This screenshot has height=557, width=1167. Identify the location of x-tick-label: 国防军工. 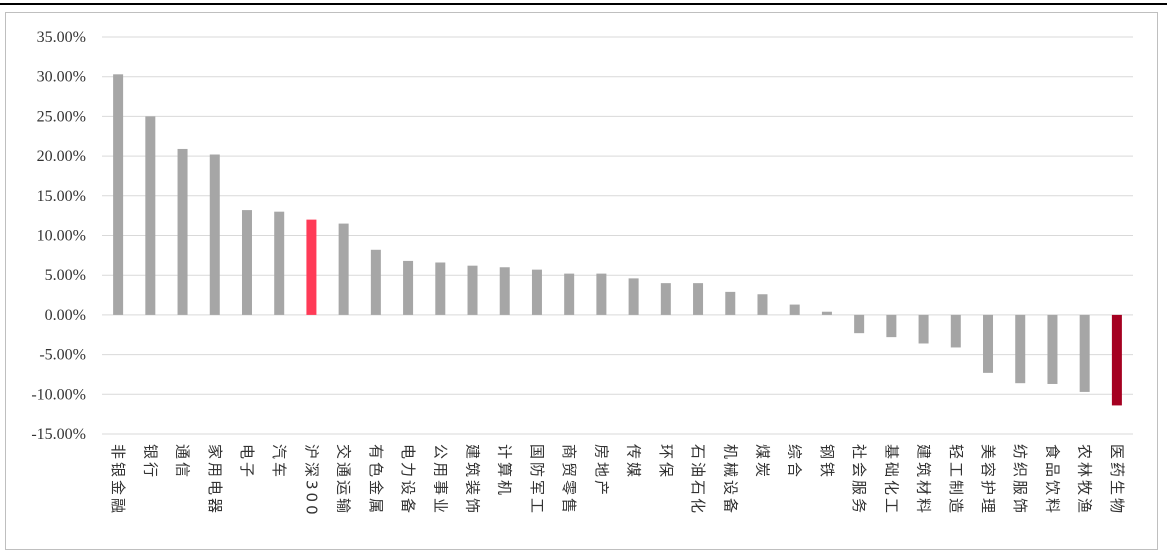
(537, 480).